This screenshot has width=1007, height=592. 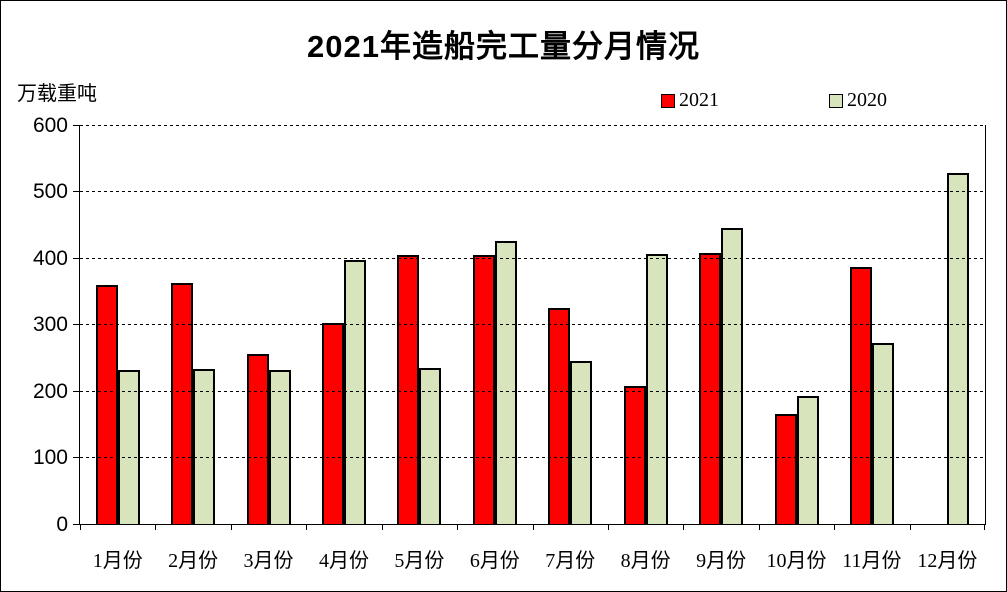 I want to click on bar-group-7月份, so click(x=570, y=324).